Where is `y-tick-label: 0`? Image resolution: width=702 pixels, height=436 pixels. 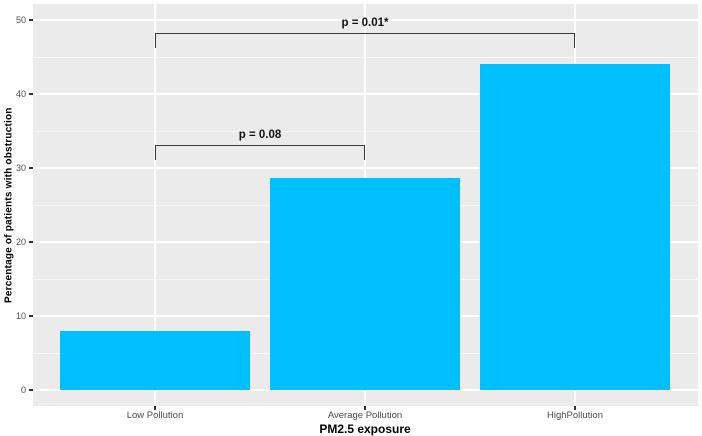 y-tick-label: 0 is located at coordinates (23, 390).